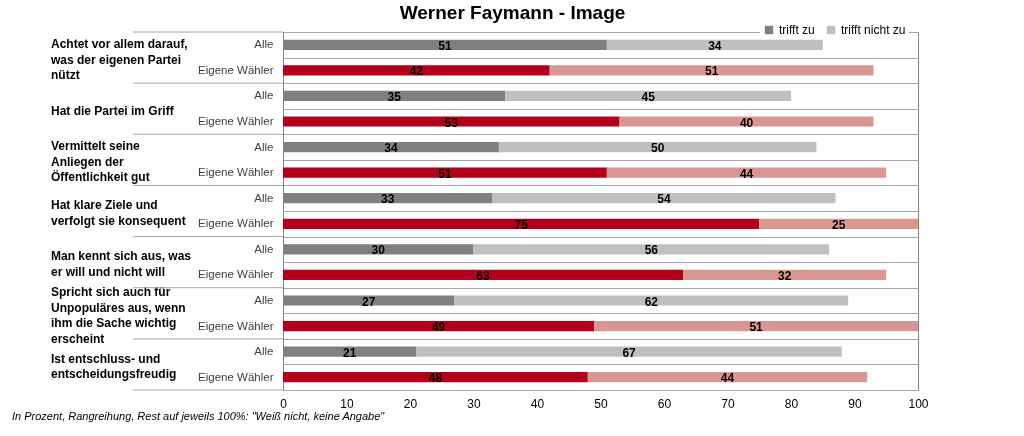 This screenshot has width=1024, height=436. I want to click on text: Vermittelt seine Anliegen der Öffentlichkeit gut, so click(100, 162).